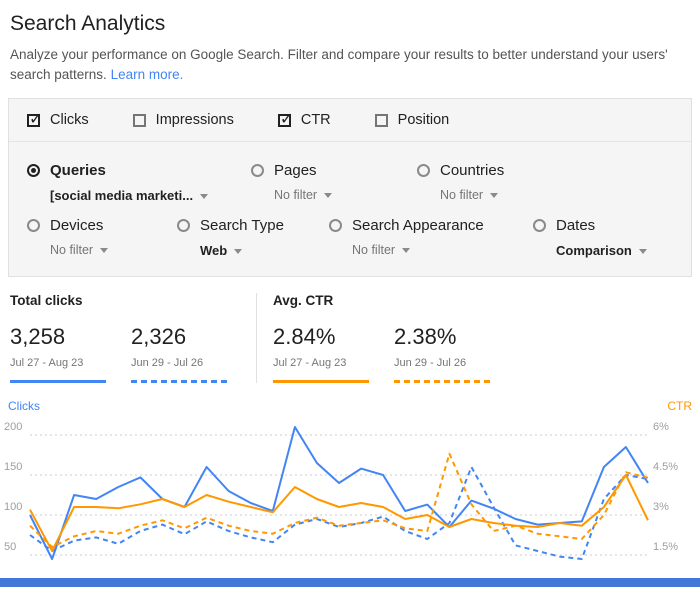  Describe the element at coordinates (423, 120) in the screenshot. I see `metric-label: Position` at that location.